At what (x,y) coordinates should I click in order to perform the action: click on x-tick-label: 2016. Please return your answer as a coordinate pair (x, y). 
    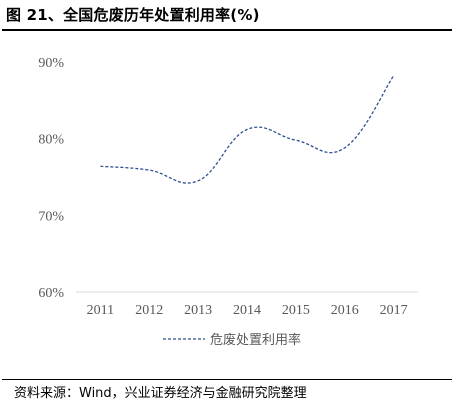
    Looking at the image, I should click on (345, 310).